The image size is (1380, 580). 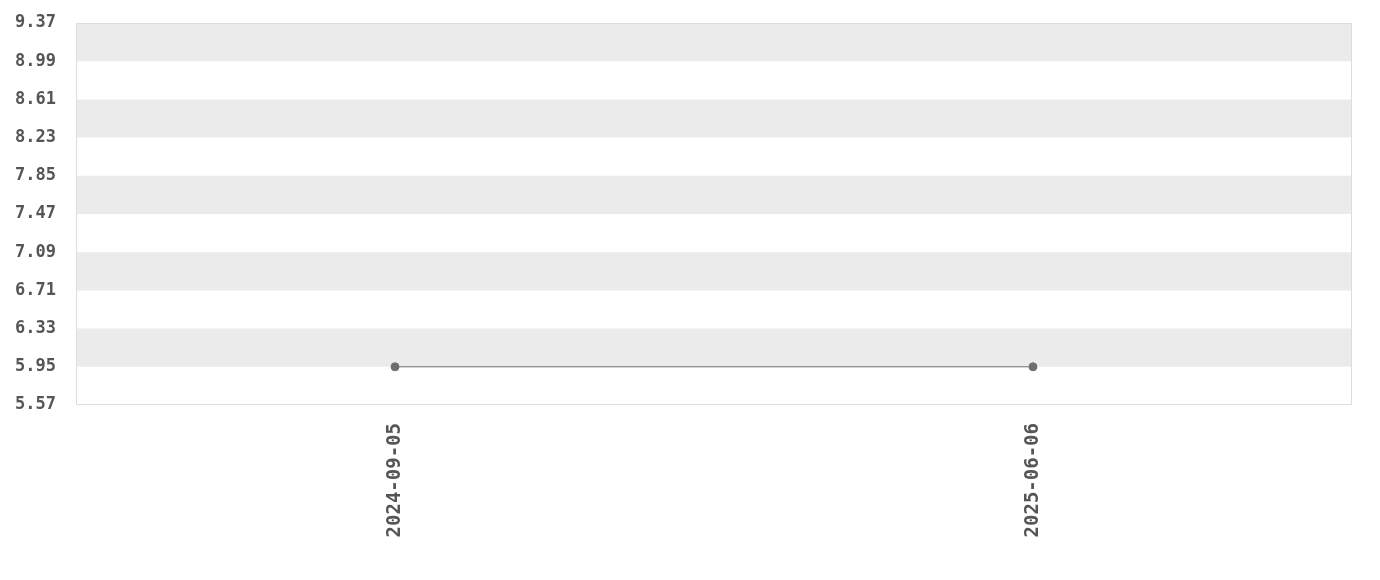 What do you see at coordinates (35, 288) in the screenshot?
I see `y-tick-label: 6.71` at bounding box center [35, 288].